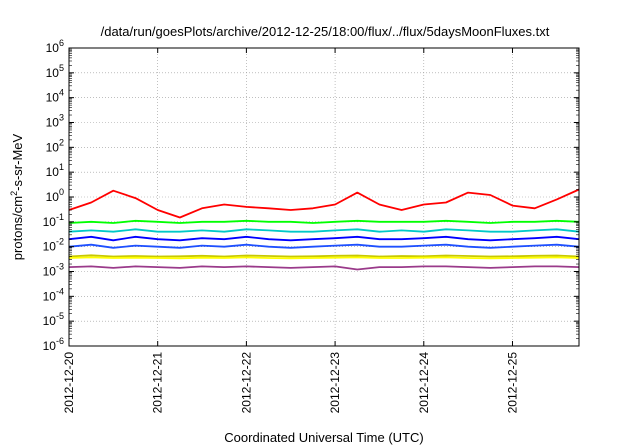  I want to click on x-tick-label: 2012-12-20, so click(69, 383).